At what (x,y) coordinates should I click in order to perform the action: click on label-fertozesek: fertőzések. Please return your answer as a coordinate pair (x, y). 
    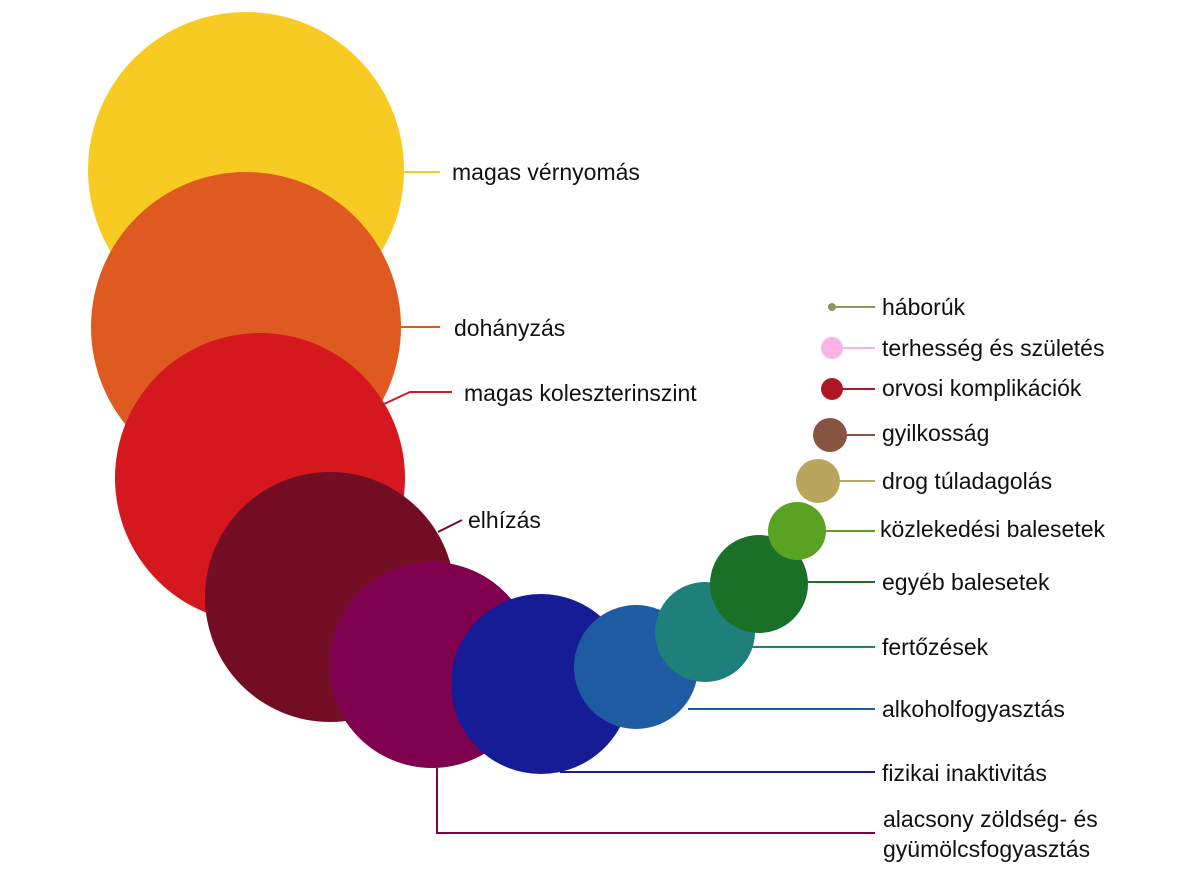
    Looking at the image, I should click on (935, 647).